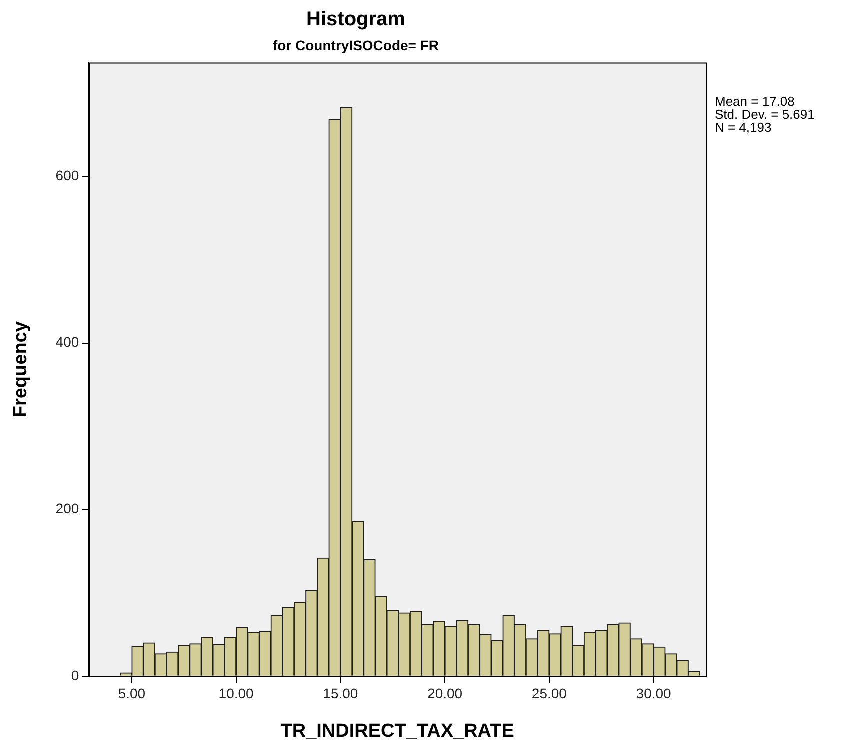  Describe the element at coordinates (654, 694) in the screenshot. I see `x-tick-label: 30.00` at that location.